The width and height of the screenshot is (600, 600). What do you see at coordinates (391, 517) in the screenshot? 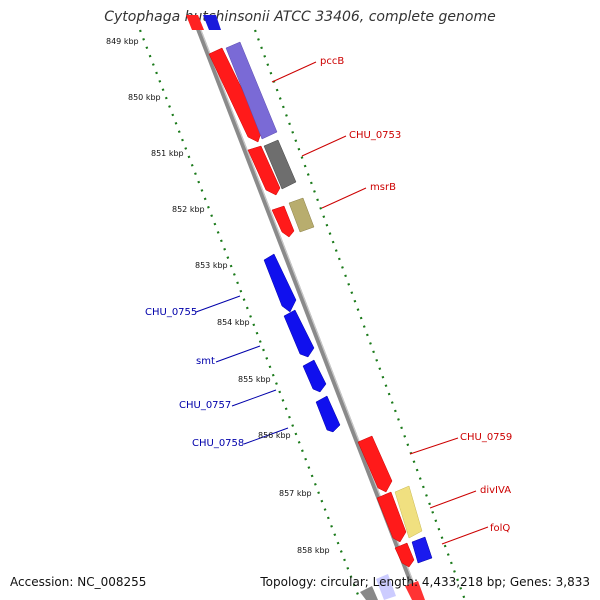
I see `gene-divIVA` at bounding box center [391, 517].